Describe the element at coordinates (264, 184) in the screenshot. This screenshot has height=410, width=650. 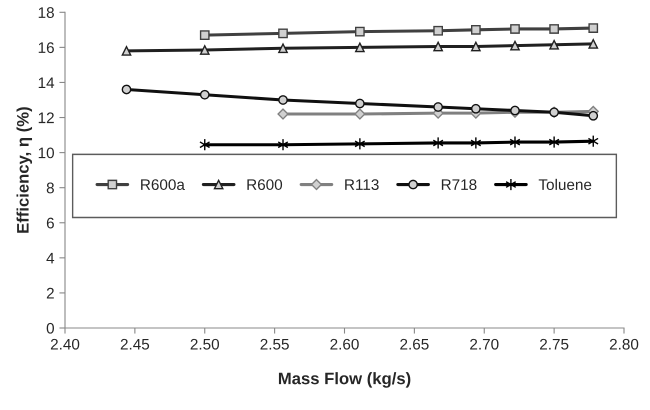
I see `legend-label: R600` at that location.